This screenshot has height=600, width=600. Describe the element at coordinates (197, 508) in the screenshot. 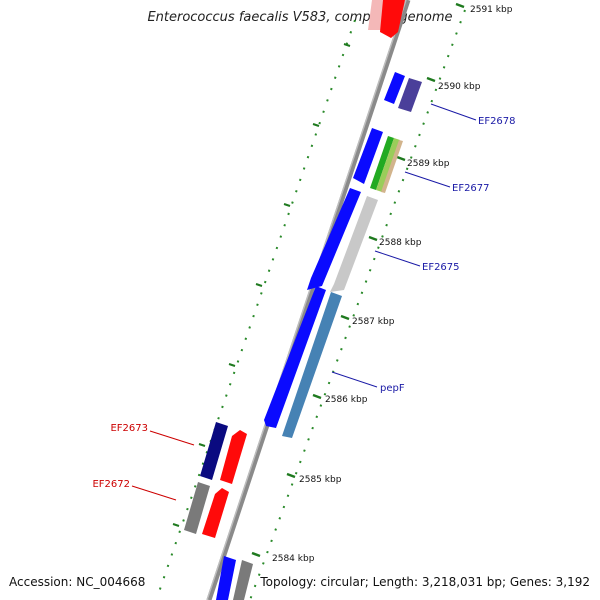

I see `gene-gray-ef2671` at that location.